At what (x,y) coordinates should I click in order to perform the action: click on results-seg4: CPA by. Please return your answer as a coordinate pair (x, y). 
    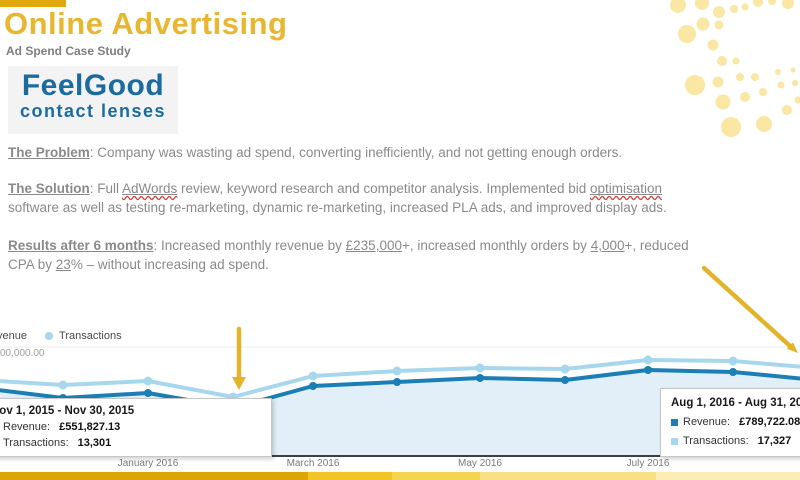
    Looking at the image, I should click on (32, 264).